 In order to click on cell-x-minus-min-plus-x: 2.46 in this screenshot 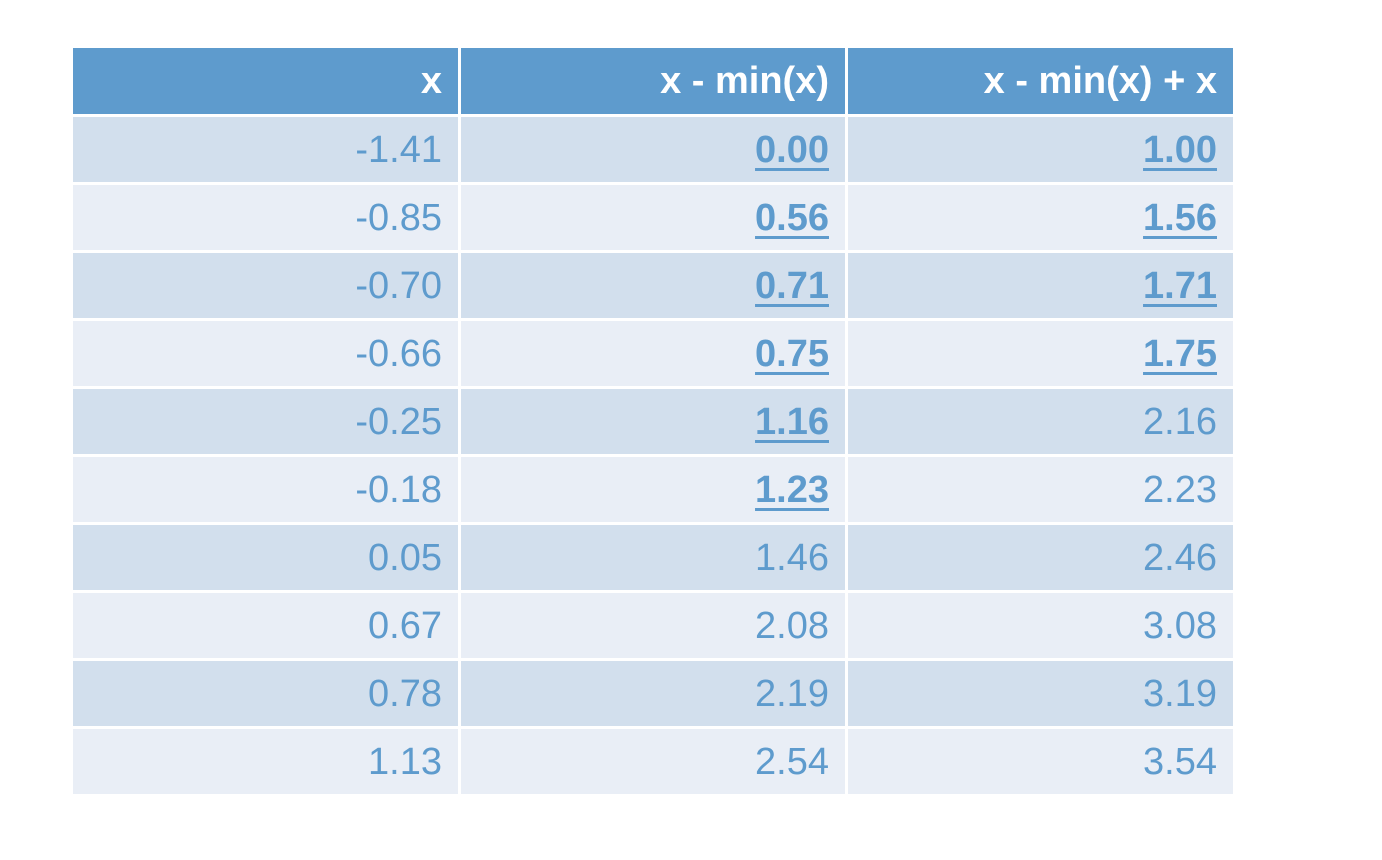, I will do `click(1040, 557)`.